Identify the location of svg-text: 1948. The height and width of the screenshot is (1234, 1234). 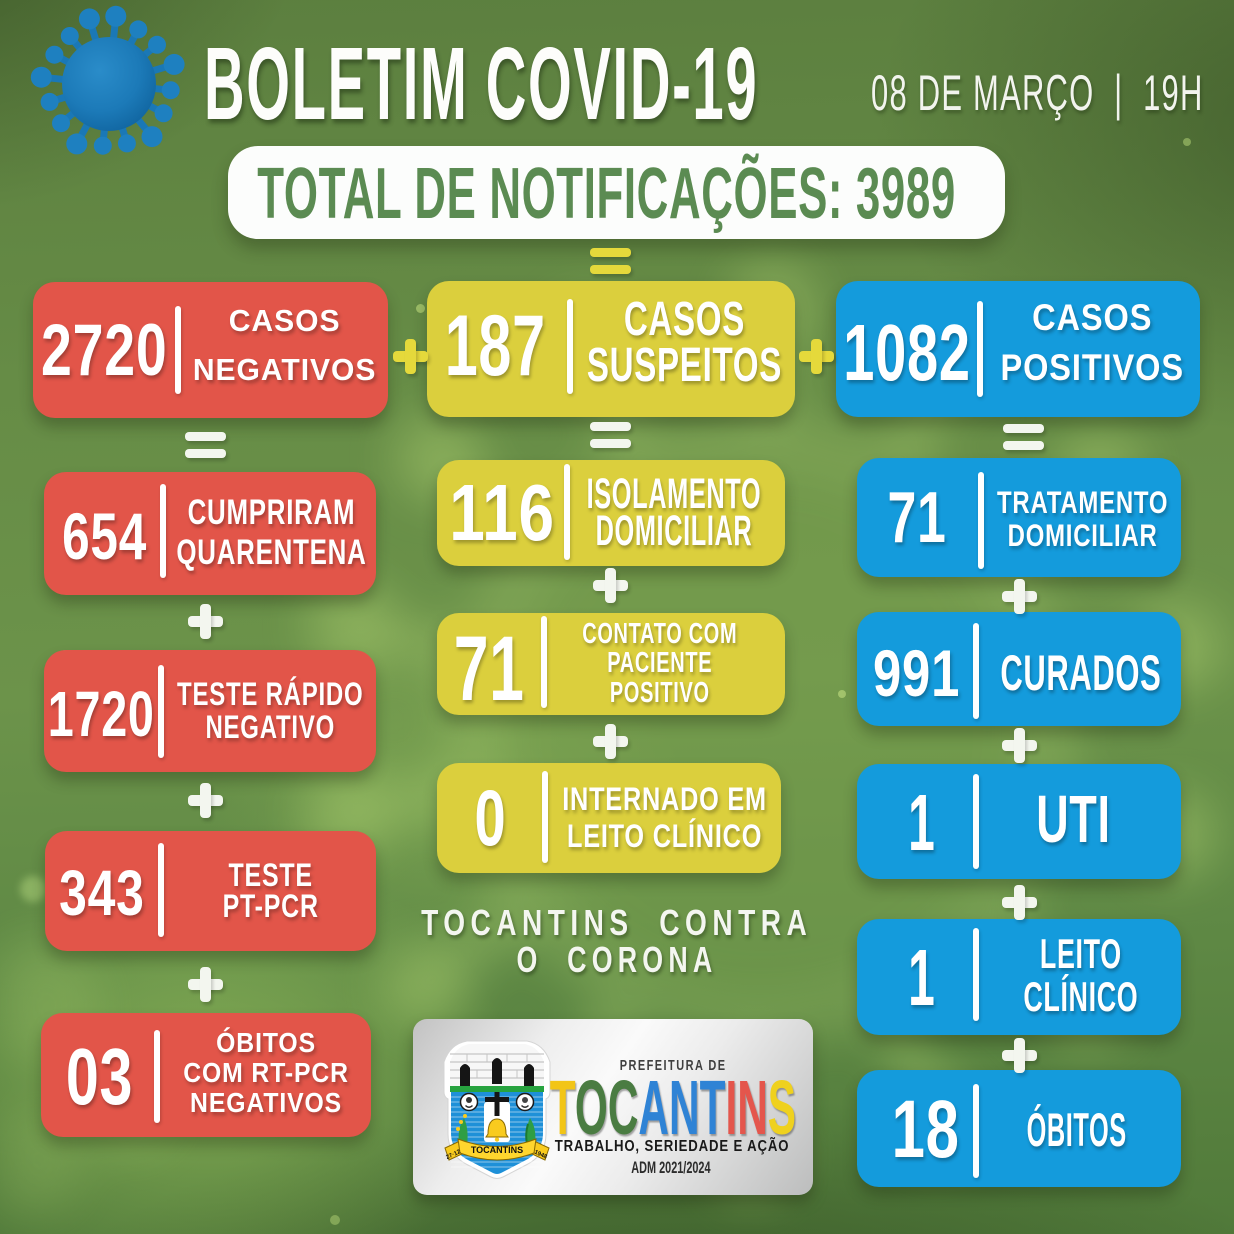
(540, 1155).